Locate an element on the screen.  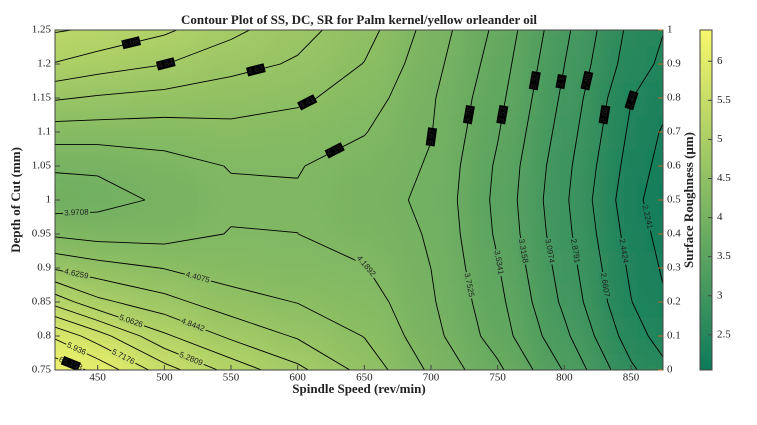
y-tick-label: 1.25 is located at coordinates (42, 30).